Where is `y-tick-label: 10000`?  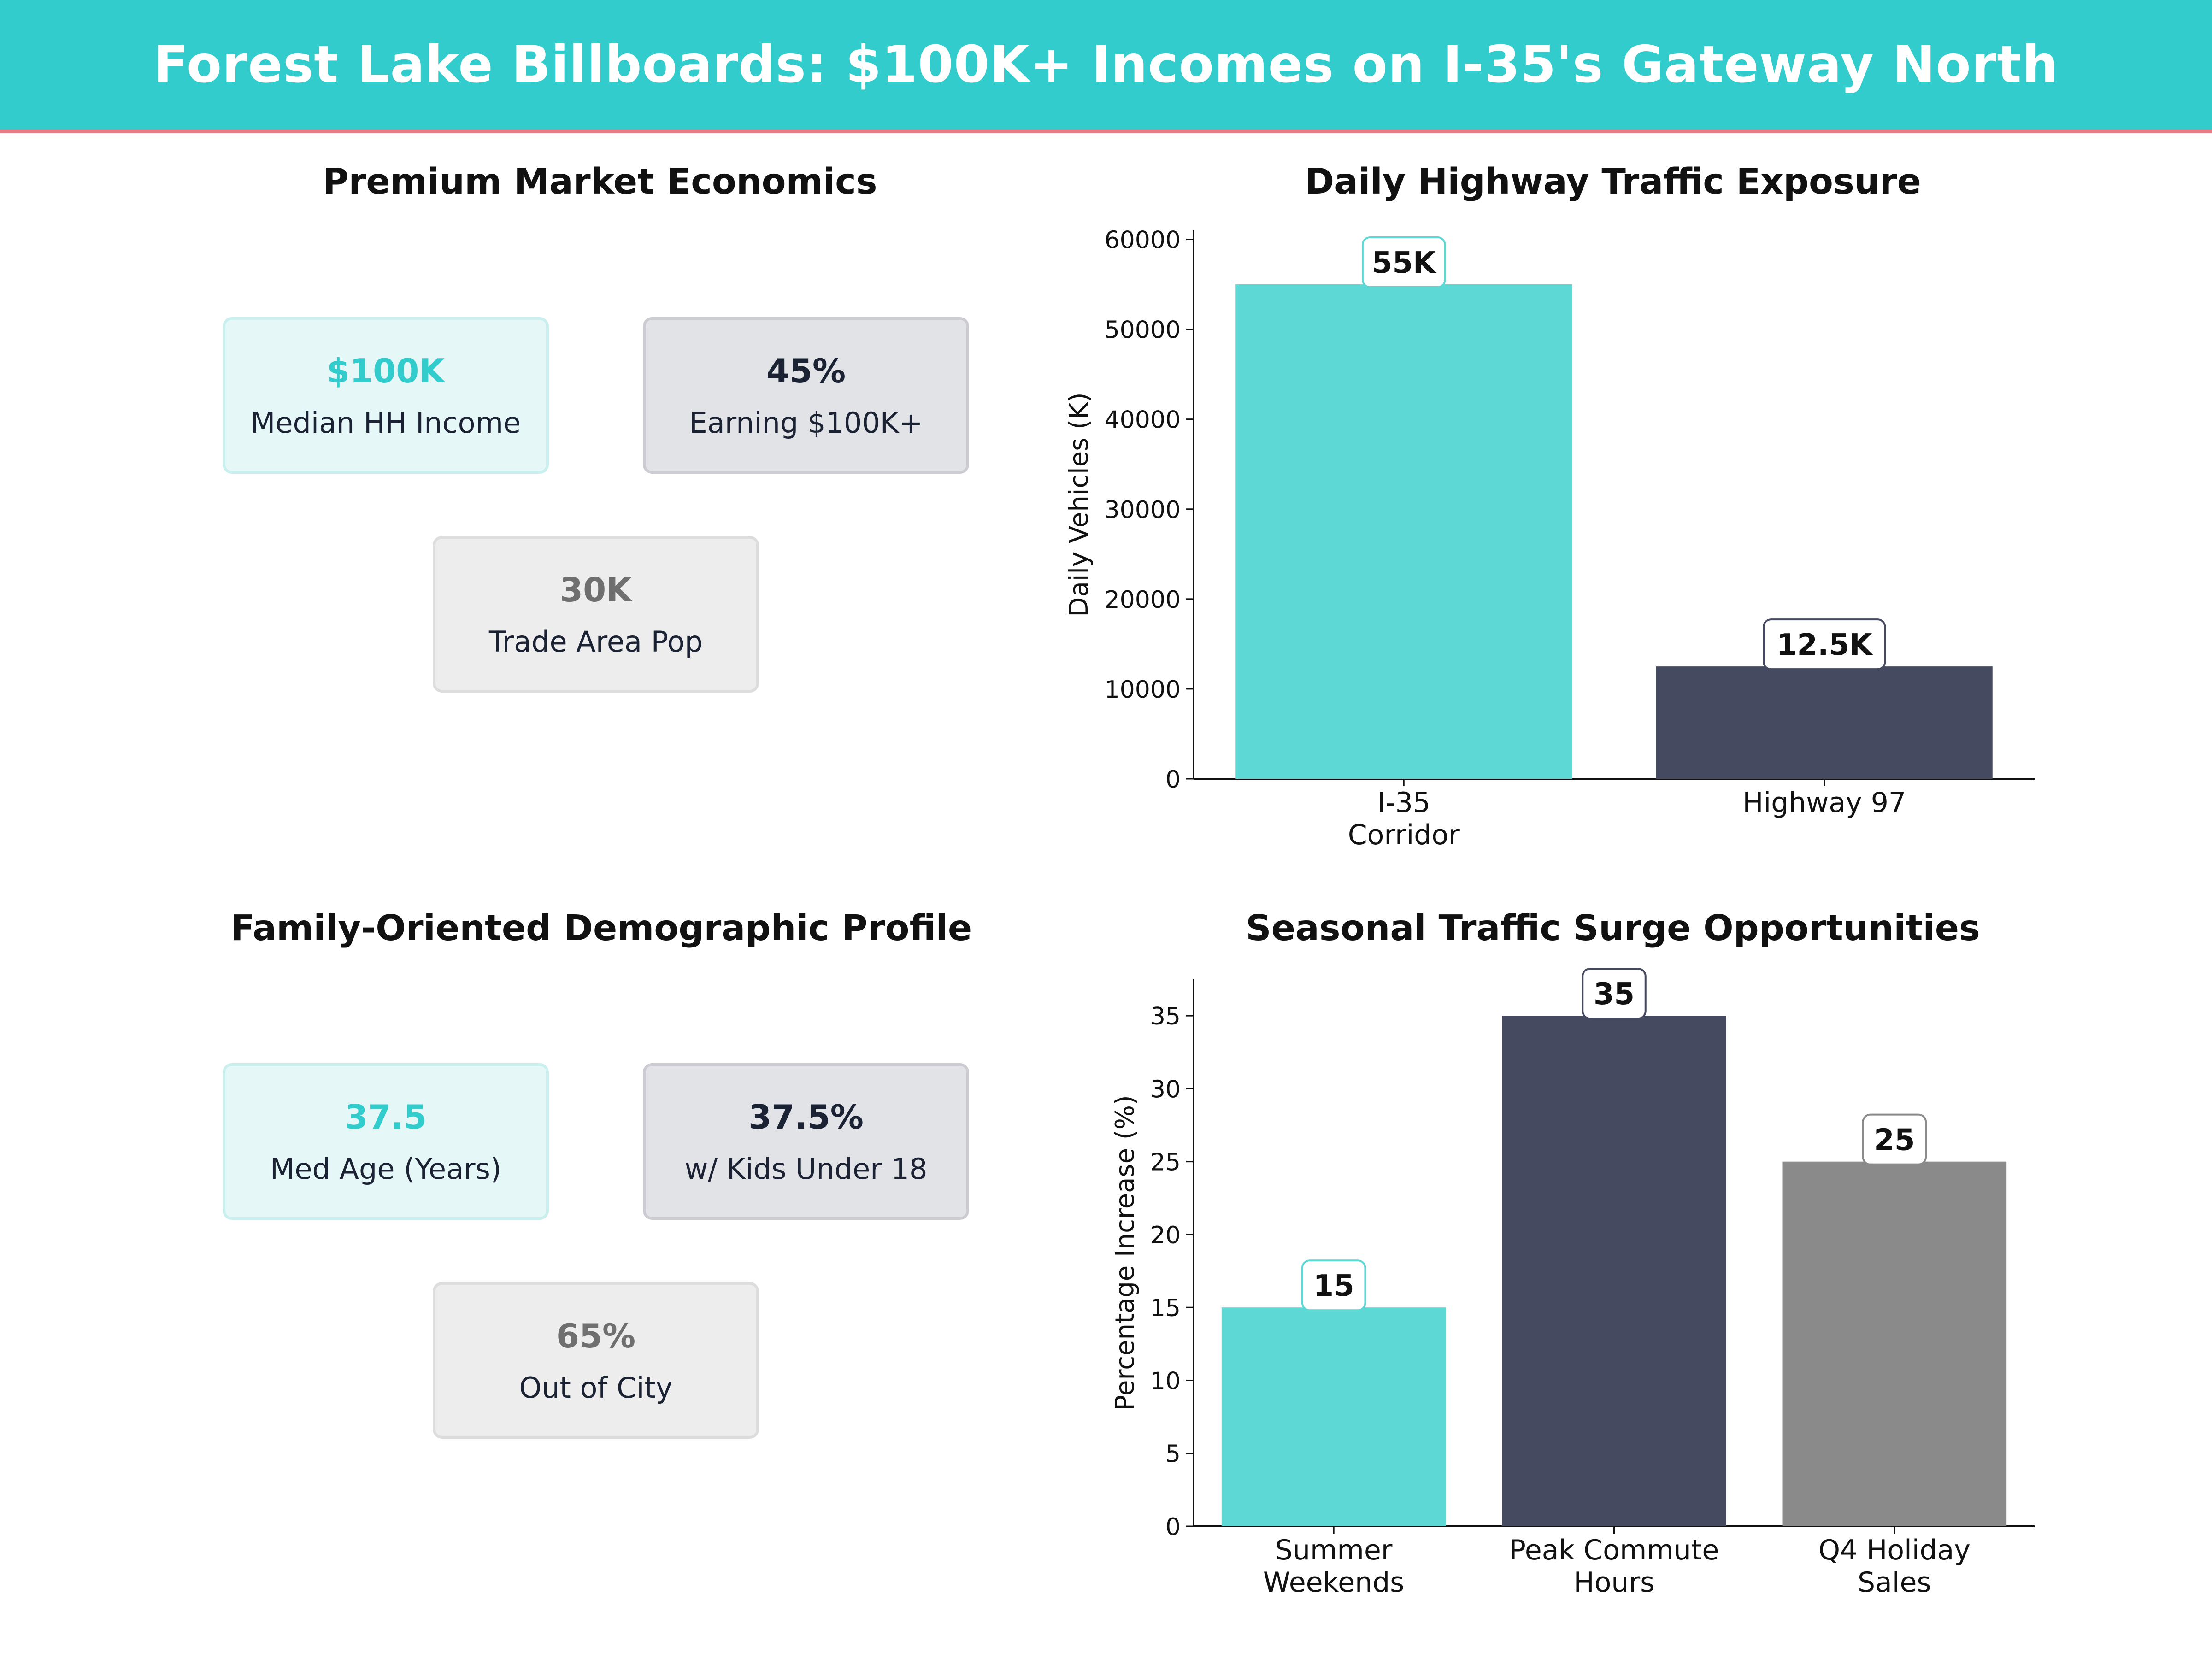 y-tick-label: 10000 is located at coordinates (1143, 690).